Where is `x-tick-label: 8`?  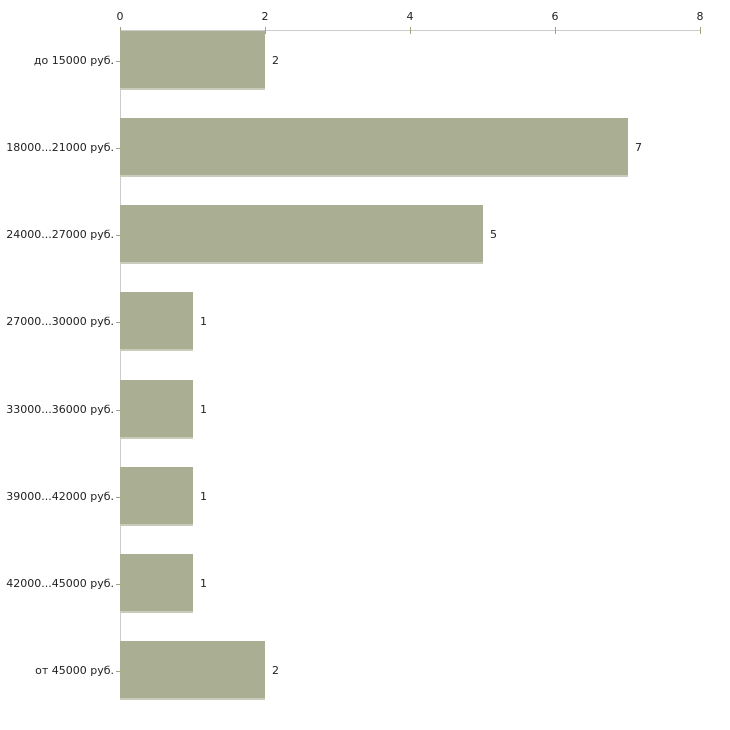
x-tick-label: 8 is located at coordinates (700, 16).